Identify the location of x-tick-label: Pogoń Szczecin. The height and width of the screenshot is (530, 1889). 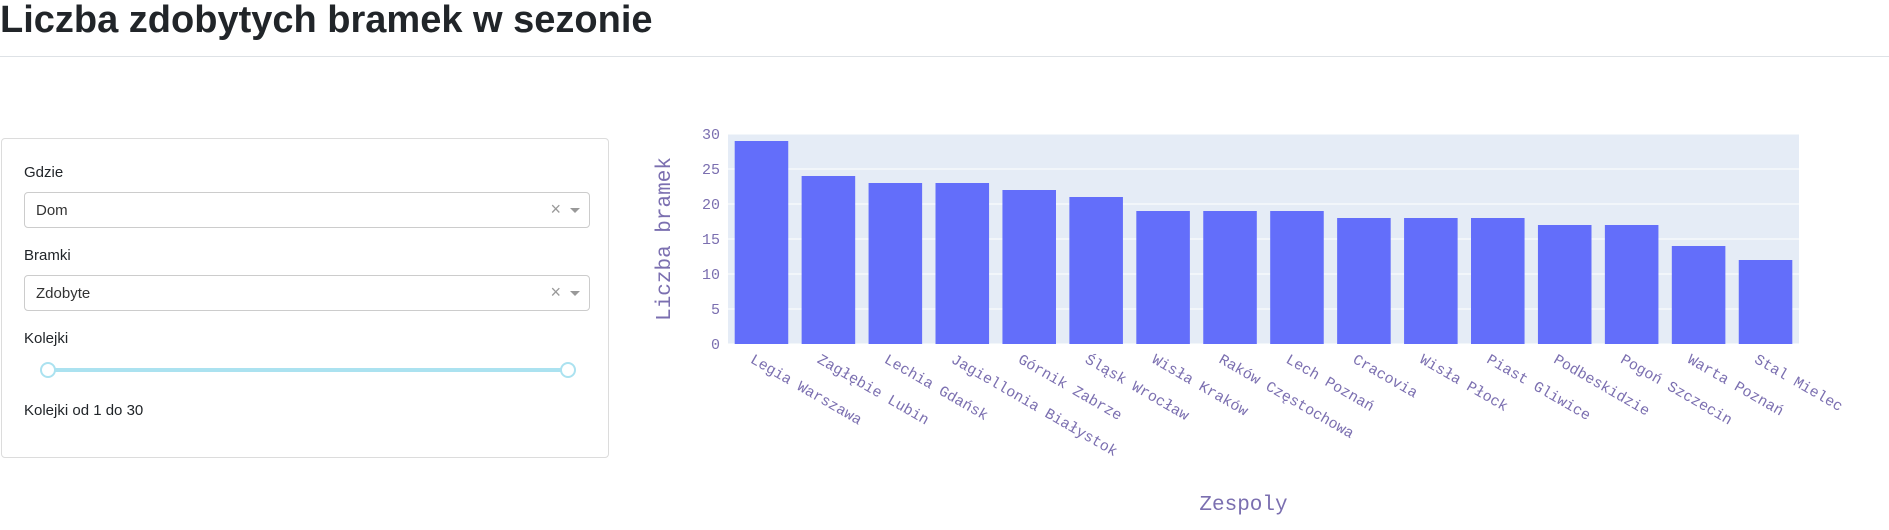
(1676, 391).